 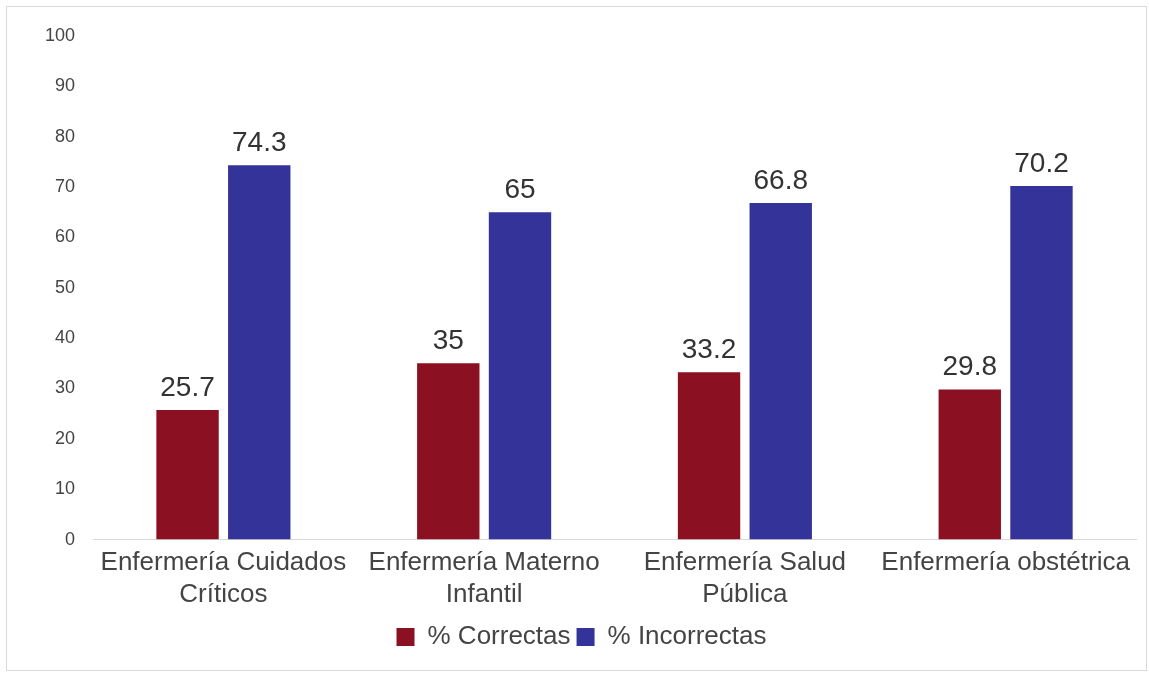 What do you see at coordinates (1006, 561) in the screenshot?
I see `x-tick-label: Enfermería obstétrica` at bounding box center [1006, 561].